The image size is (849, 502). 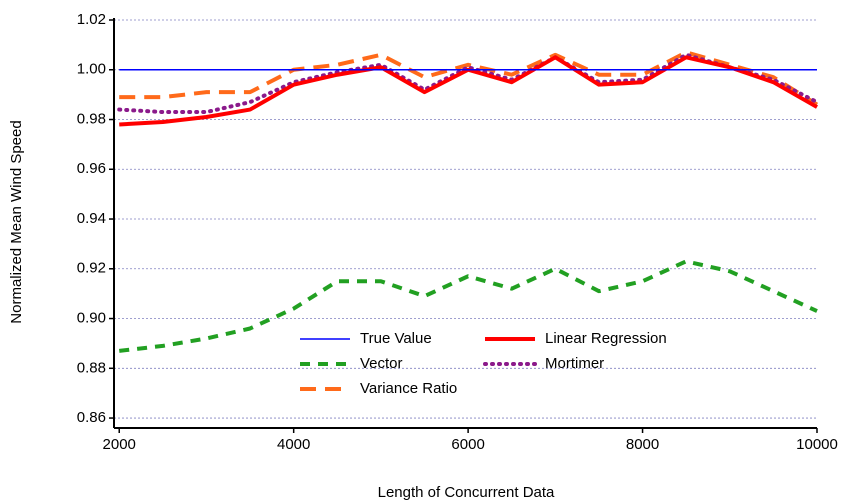 I want to click on y-tick-label: 1.00, so click(x=91, y=69).